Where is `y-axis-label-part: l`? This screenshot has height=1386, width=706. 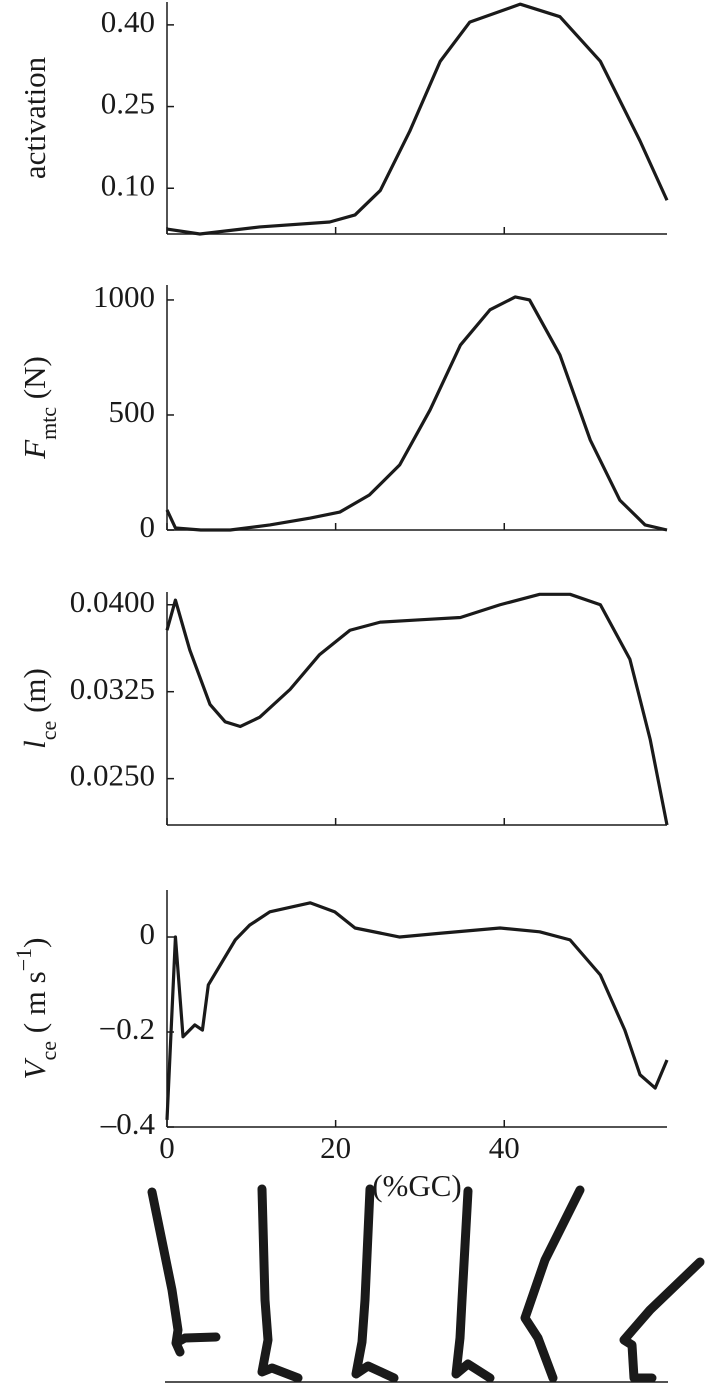
y-axis-label-part: l is located at coordinates (34, 744).